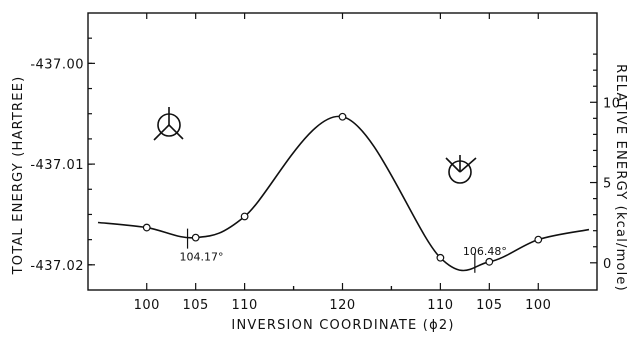 The height and width of the screenshot is (343, 635). Describe the element at coordinates (612, 103) in the screenshot. I see `y-right-tick-label: 10` at that location.